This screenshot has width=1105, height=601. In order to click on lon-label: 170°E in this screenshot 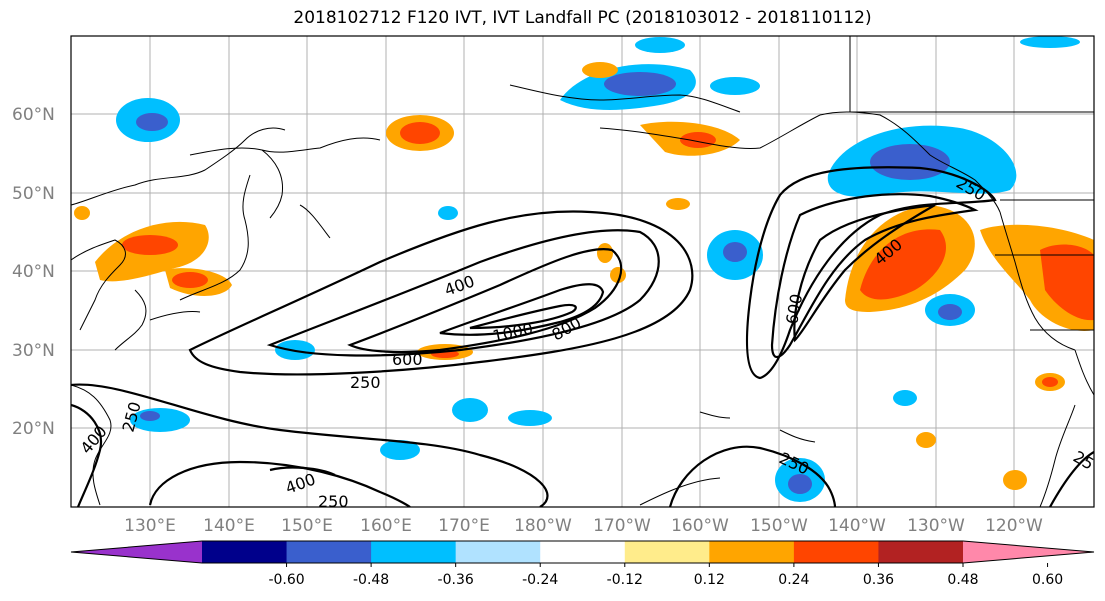, I will do `click(464, 526)`.